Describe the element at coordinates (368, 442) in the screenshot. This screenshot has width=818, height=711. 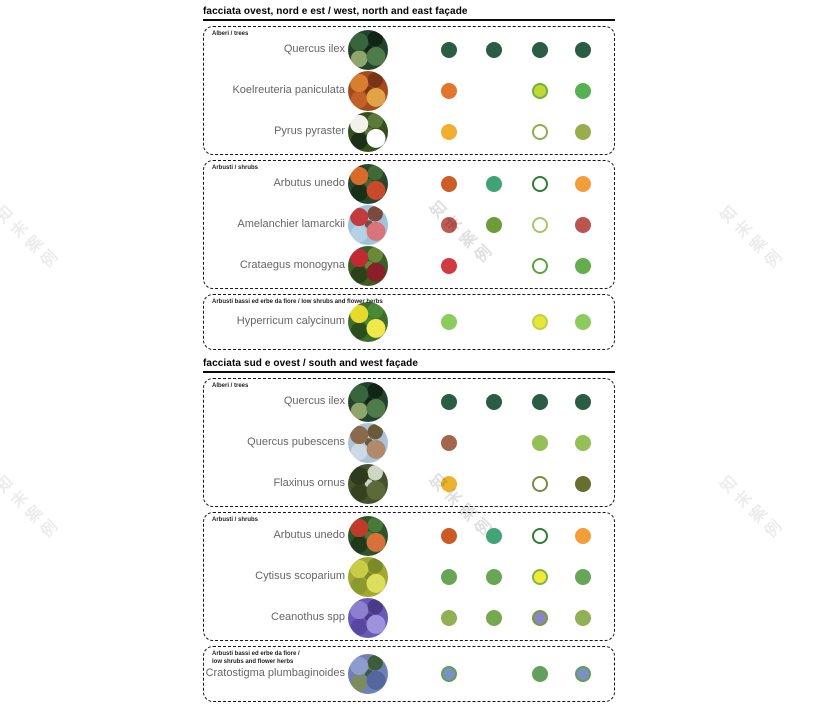
I see `quercus-pubescens-photo` at that location.